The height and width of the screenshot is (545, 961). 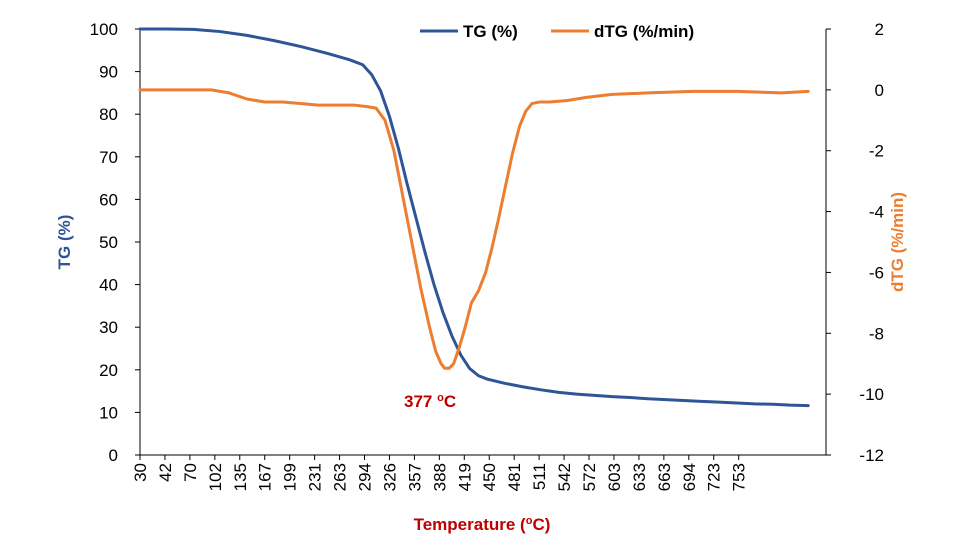 I want to click on left-y-axis: 0 10 20 30 40 50 60 70 80 90 100, so click(x=115, y=242).